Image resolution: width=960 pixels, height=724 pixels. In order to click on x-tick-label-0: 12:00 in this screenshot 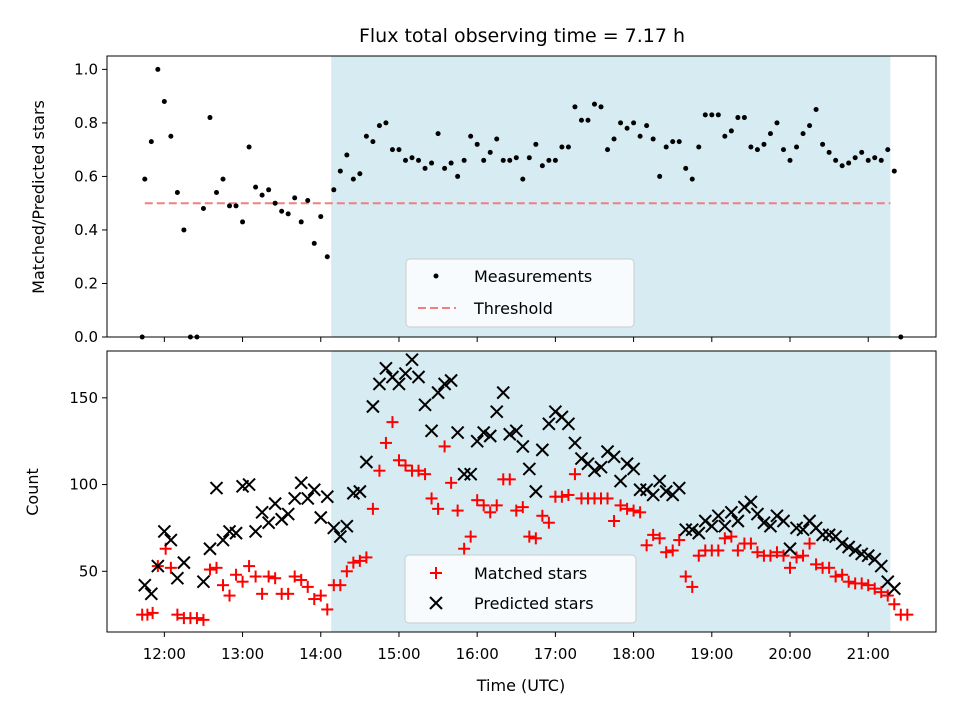, I will do `click(164, 654)`.